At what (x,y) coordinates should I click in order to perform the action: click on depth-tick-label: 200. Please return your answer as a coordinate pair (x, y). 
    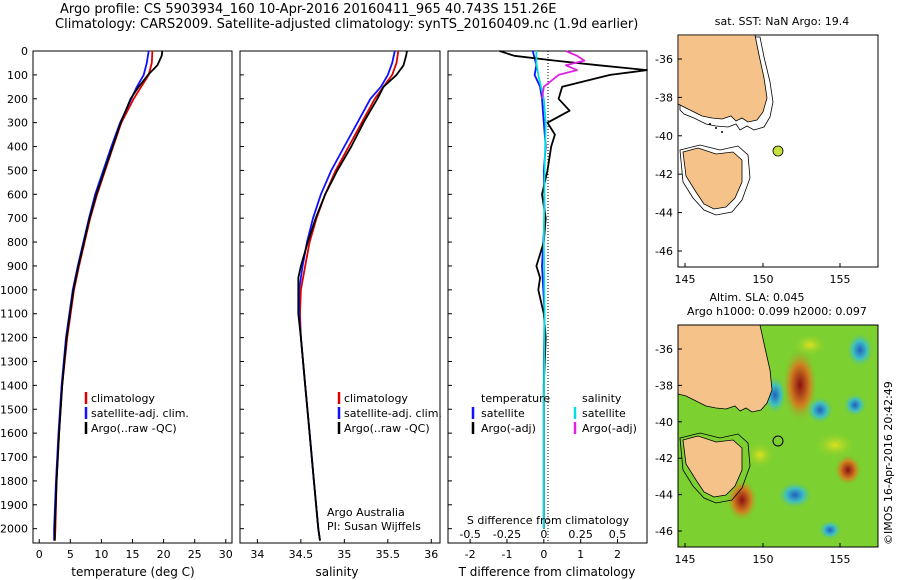
    Looking at the image, I should click on (17, 99).